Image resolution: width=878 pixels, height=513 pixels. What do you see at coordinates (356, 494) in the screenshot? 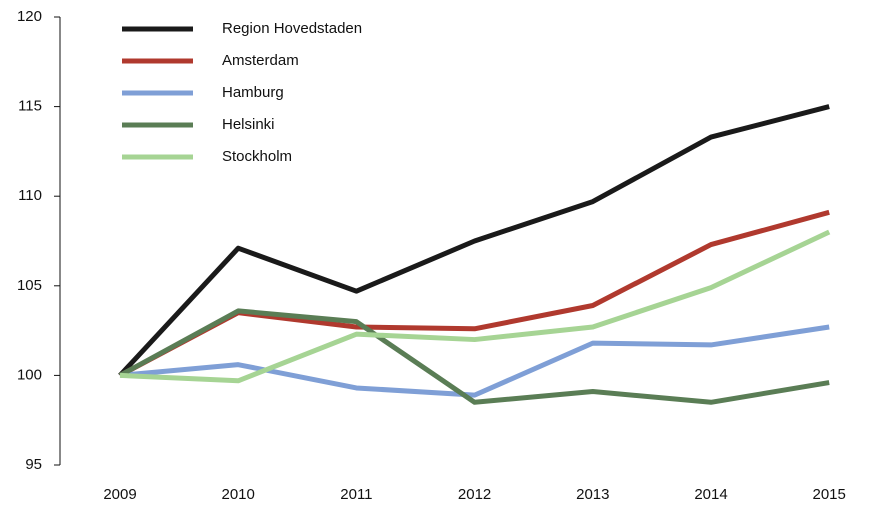
I see `x-tick-label: 2011` at bounding box center [356, 494].